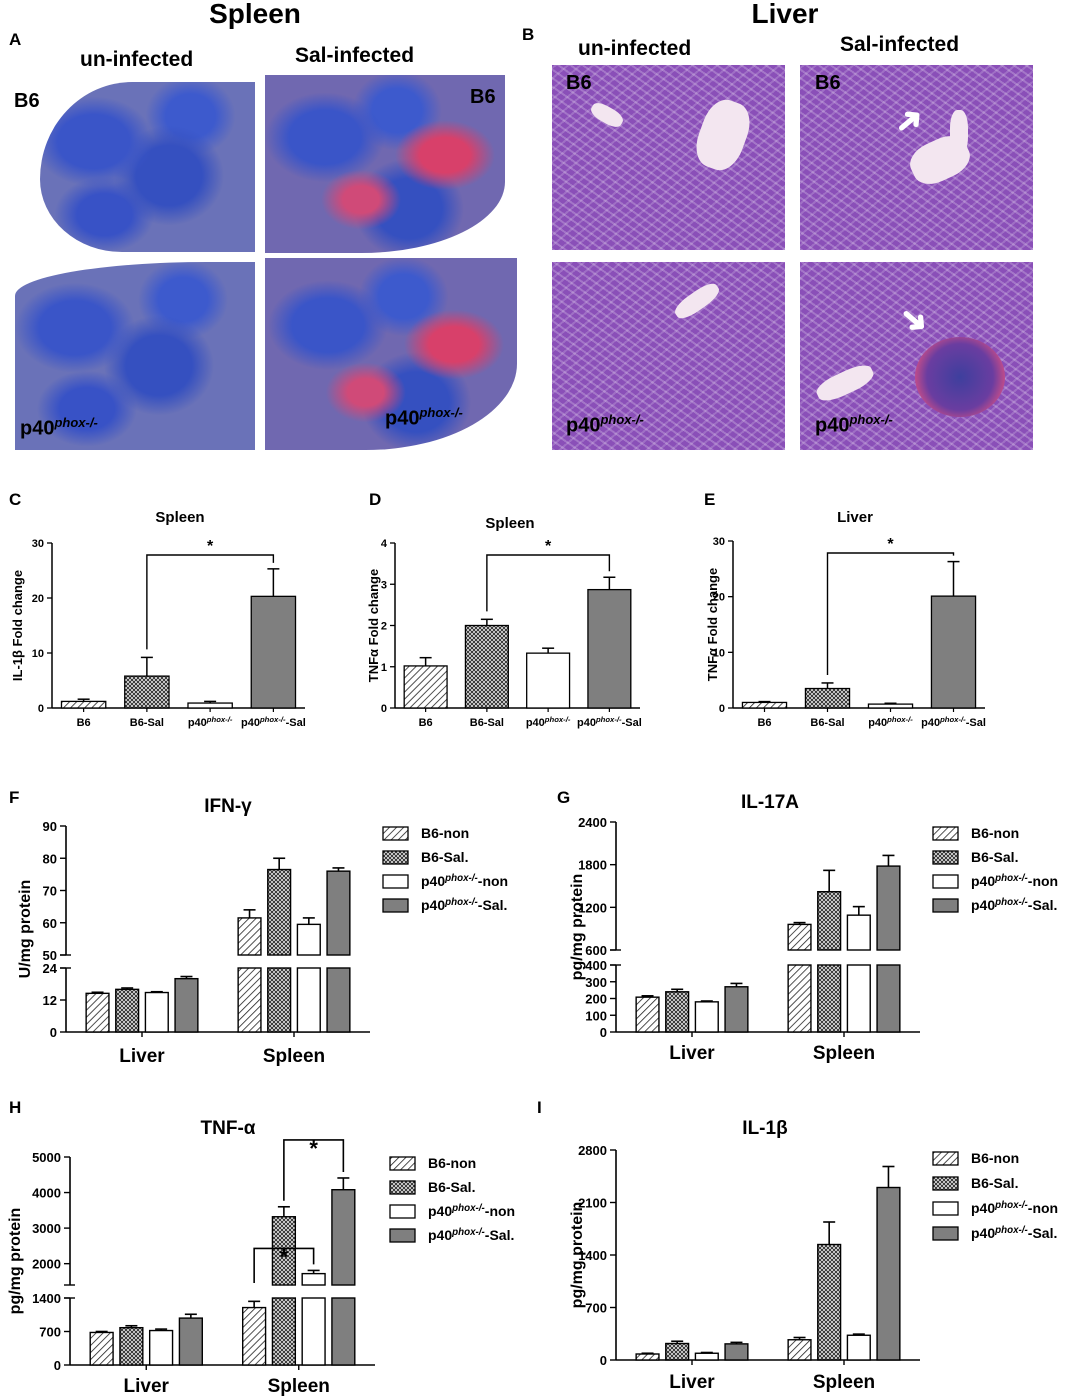 Image resolution: width=1071 pixels, height=1398 pixels. I want to click on spleen-b6-infected-image, so click(385, 164).